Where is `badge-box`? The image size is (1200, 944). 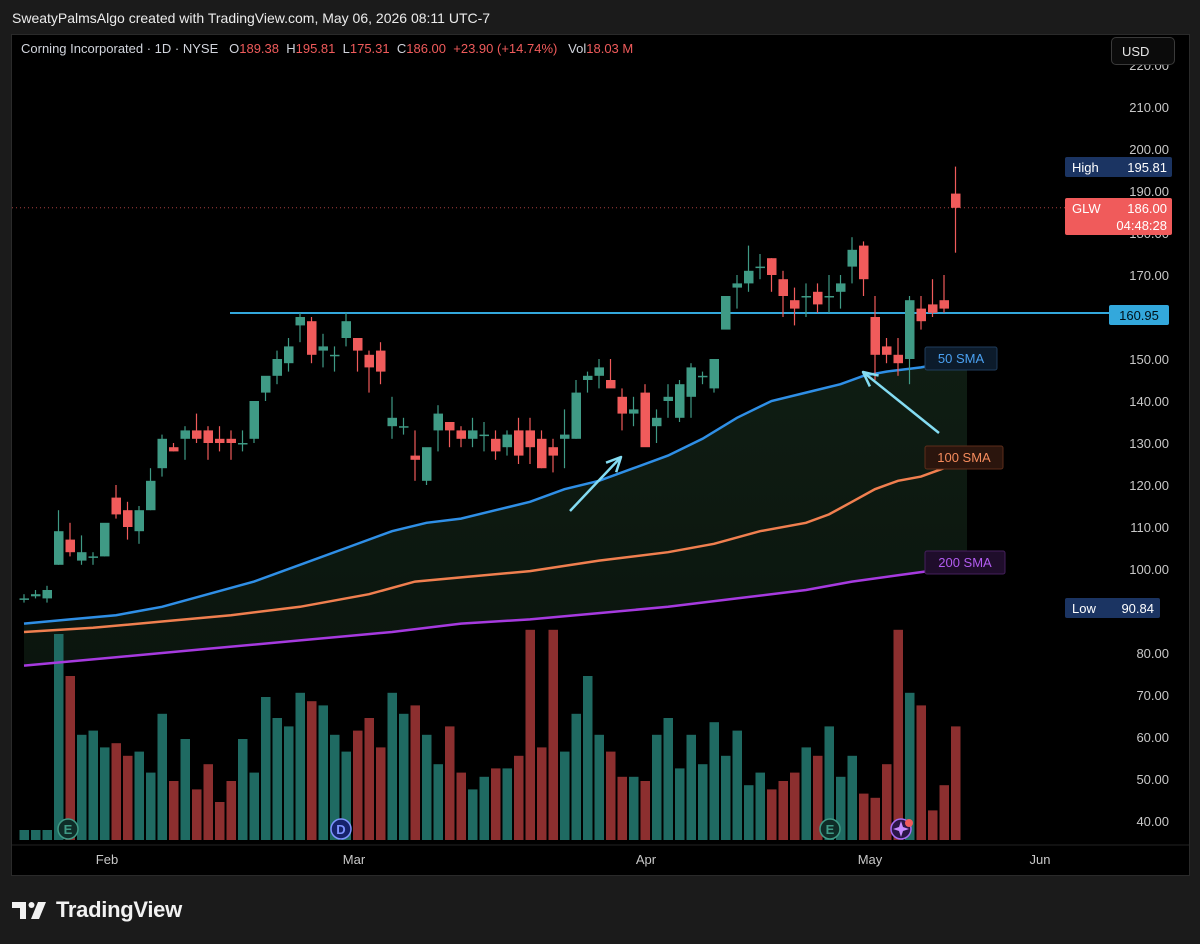 badge-box is located at coordinates (1118, 216).